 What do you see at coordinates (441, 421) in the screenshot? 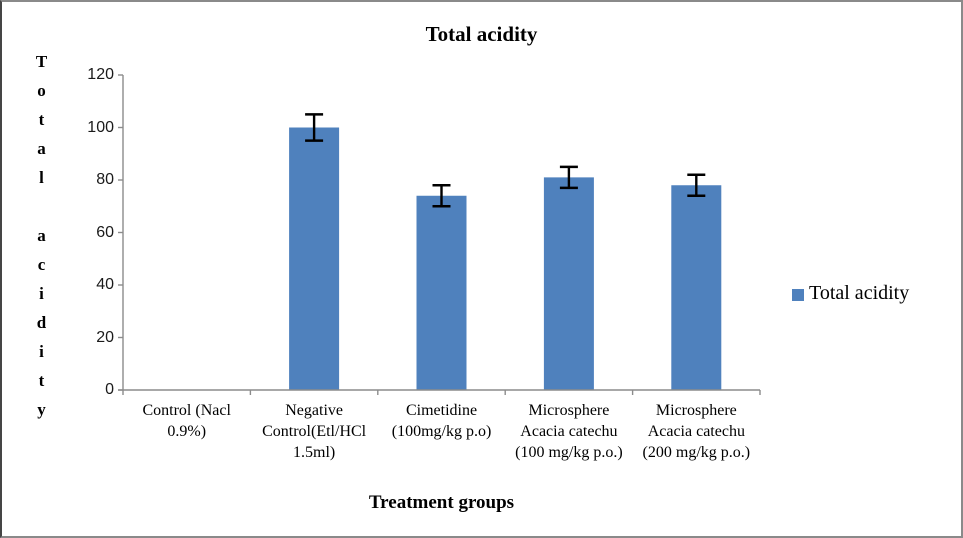
I see `category-label: Cimetidine (100mg/kg p.o)` at bounding box center [441, 421].